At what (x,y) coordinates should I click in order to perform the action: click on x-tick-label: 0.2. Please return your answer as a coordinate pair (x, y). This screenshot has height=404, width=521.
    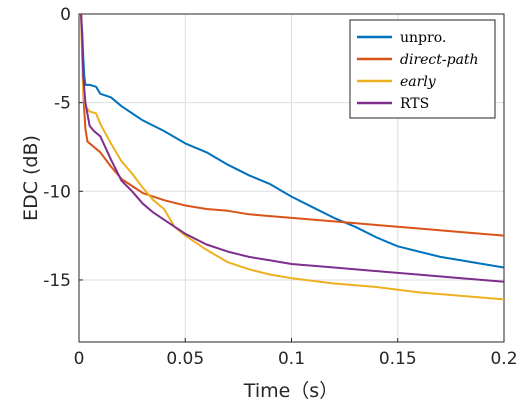
    Looking at the image, I should click on (503, 359).